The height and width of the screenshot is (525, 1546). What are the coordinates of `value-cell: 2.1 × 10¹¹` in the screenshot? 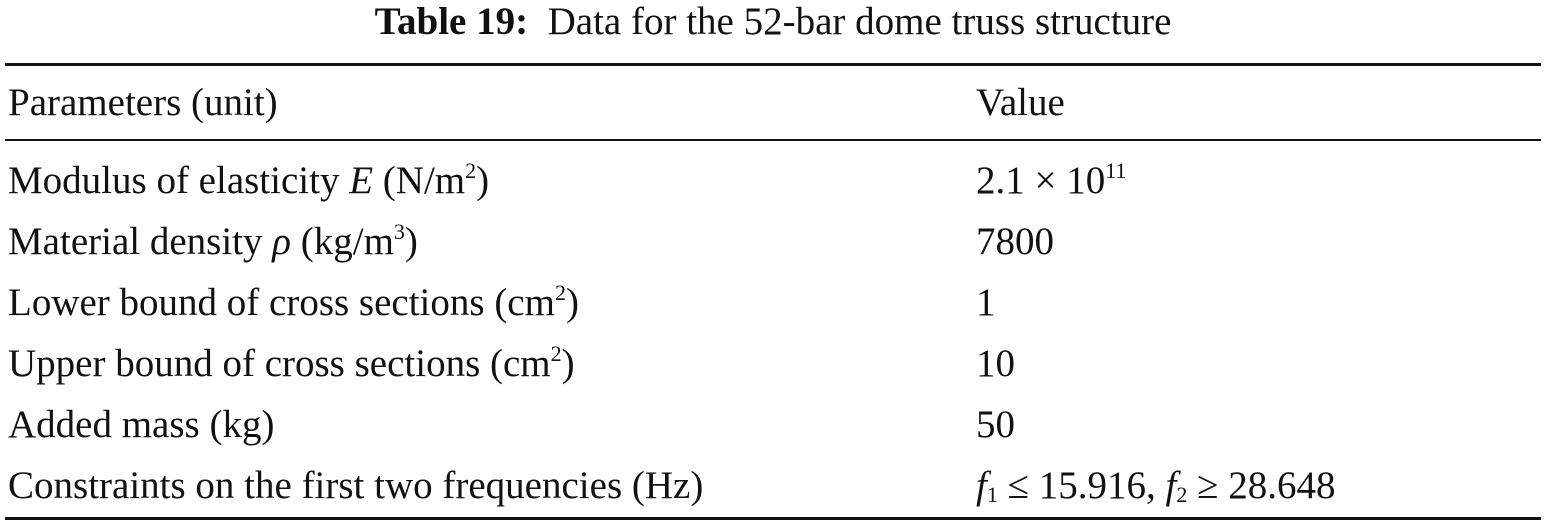 It's located at (1051, 181).